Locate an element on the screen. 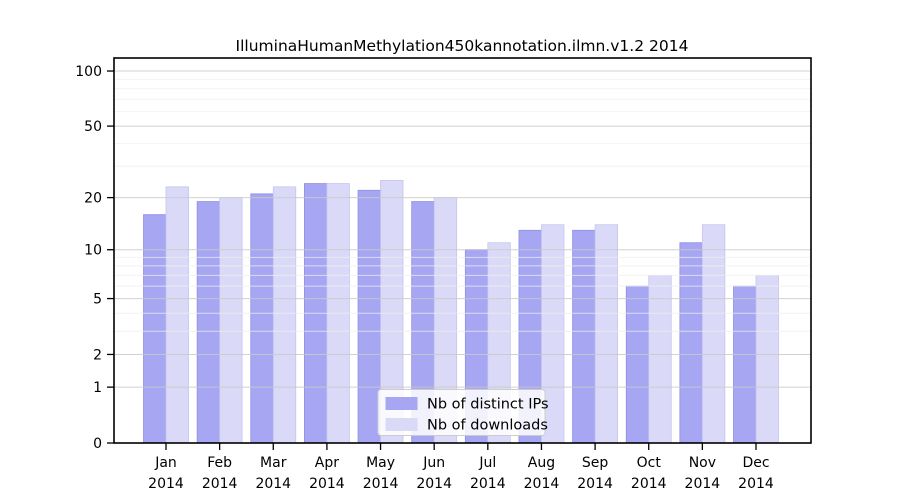 Image resolution: width=900 pixels, height=504 pixels. legend-swatch-downloads is located at coordinates (401, 424).